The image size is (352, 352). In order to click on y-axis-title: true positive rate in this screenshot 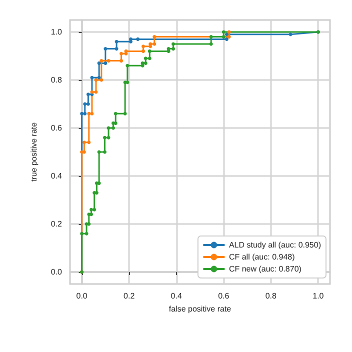, I will do `click(34, 152)`.